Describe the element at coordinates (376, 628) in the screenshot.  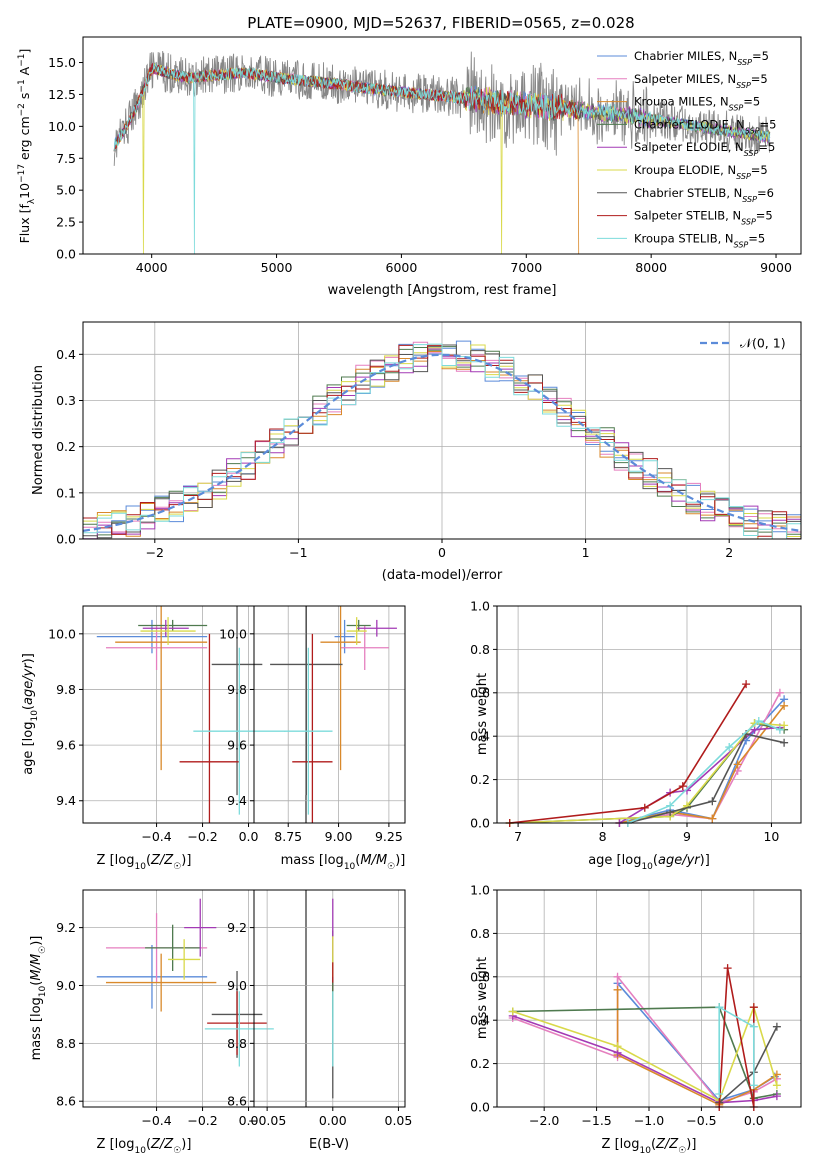
I see `errorbar-salpeter-elodie` at that location.